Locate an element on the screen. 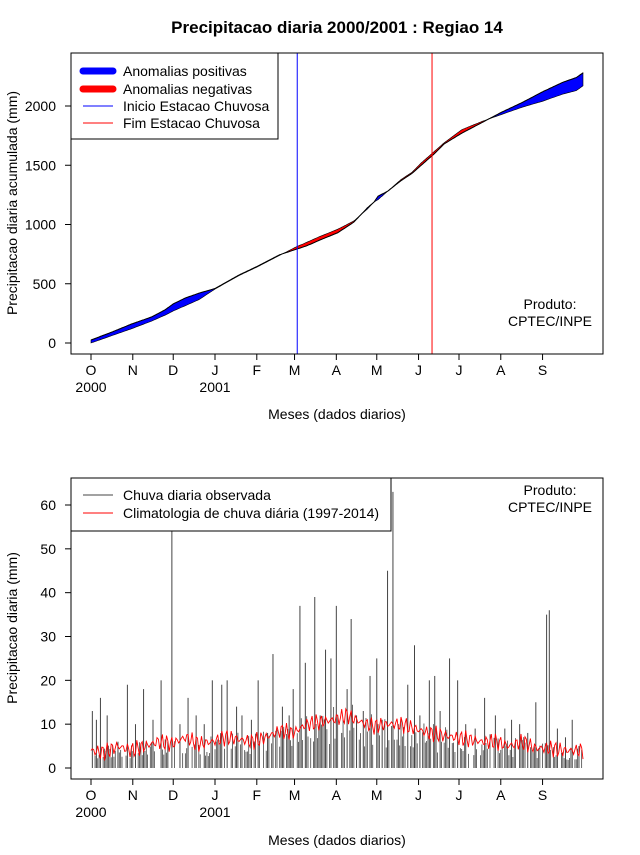  top-x-tick-label: O is located at coordinates (91, 370).